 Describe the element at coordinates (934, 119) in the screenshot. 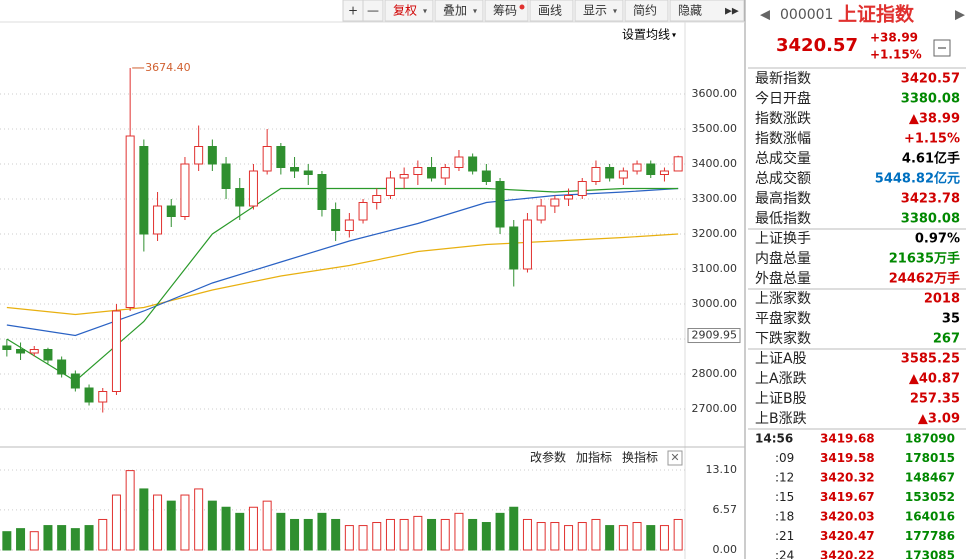

I see `stat-value: ▲38.99` at that location.